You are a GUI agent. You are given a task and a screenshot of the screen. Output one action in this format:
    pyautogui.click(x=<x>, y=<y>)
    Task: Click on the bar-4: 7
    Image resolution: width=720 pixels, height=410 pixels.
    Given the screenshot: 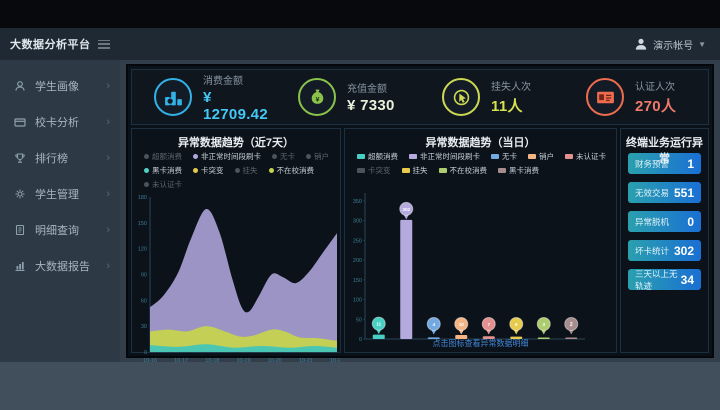 What is the action you would take?
    pyautogui.click(x=488, y=328)
    